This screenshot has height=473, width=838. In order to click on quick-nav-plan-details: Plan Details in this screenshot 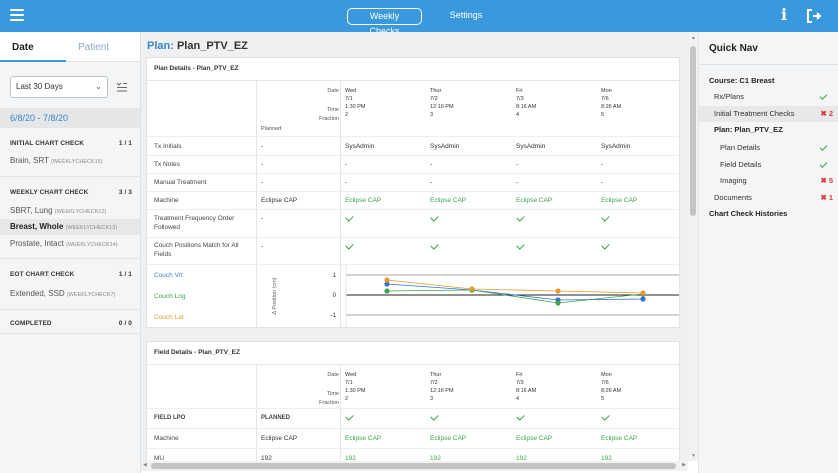, I will do `click(768, 148)`.